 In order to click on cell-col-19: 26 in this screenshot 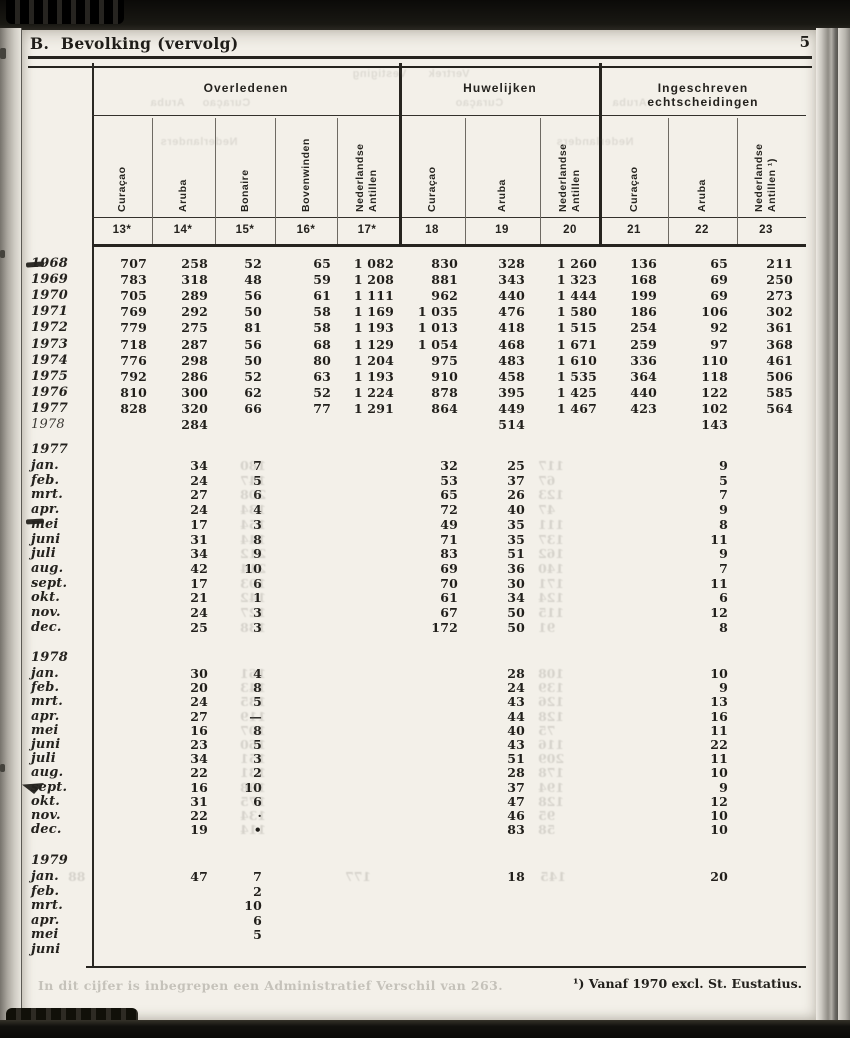, I will do `click(516, 495)`.